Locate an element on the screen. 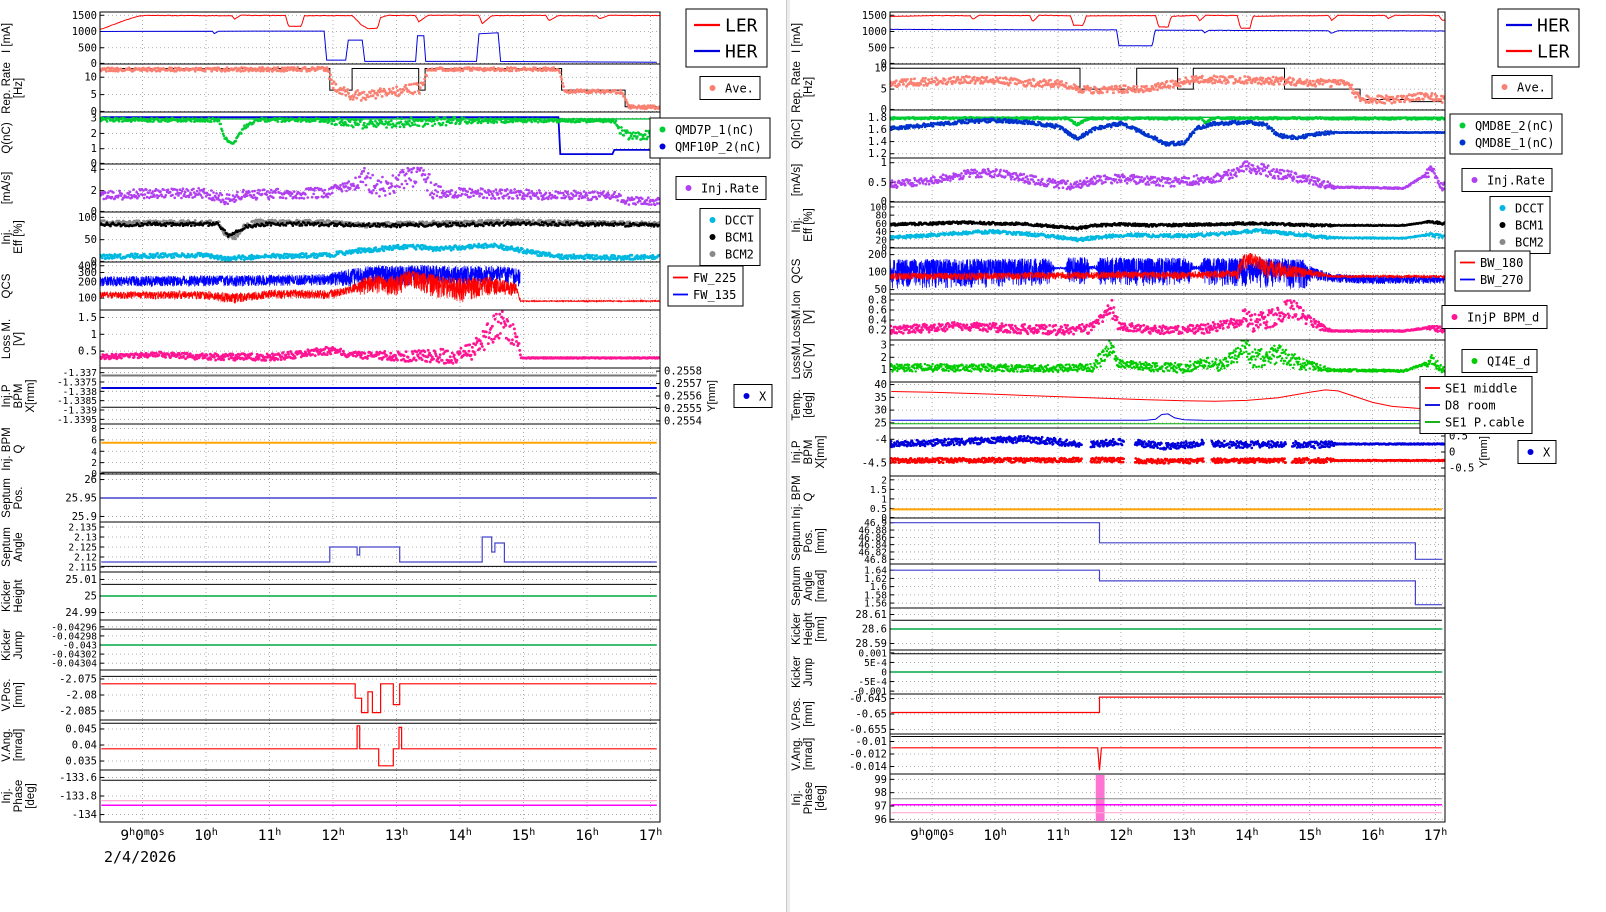  y-tick-label: 97 is located at coordinates (880, 807).